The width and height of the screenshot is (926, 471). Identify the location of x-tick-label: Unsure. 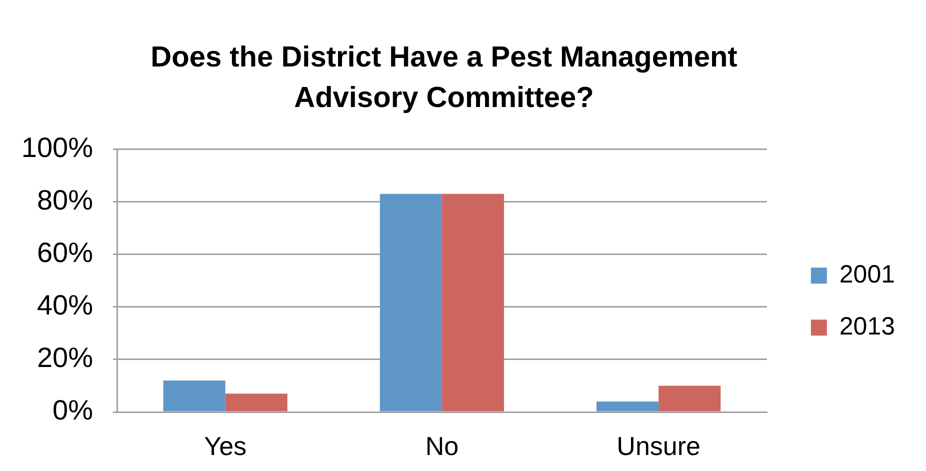
(658, 445).